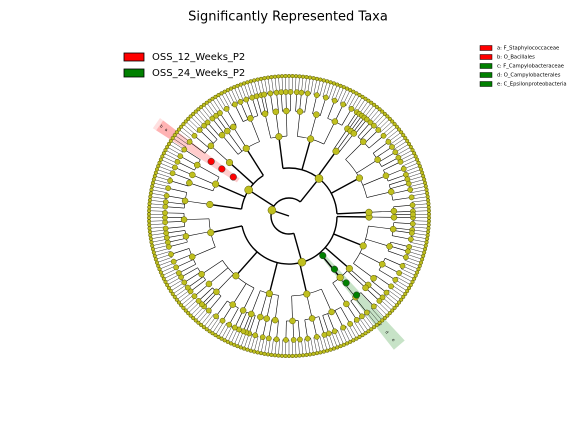 The width and height of the screenshot is (576, 432). Describe the element at coordinates (486, 66) in the screenshot. I see `key-swatch` at that location.